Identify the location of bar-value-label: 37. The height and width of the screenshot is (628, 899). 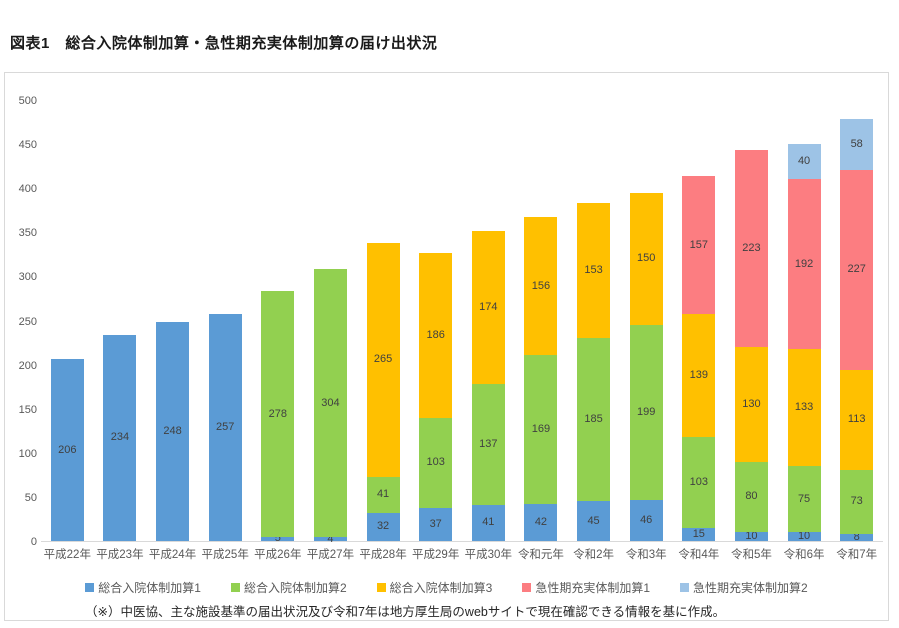
(435, 524).